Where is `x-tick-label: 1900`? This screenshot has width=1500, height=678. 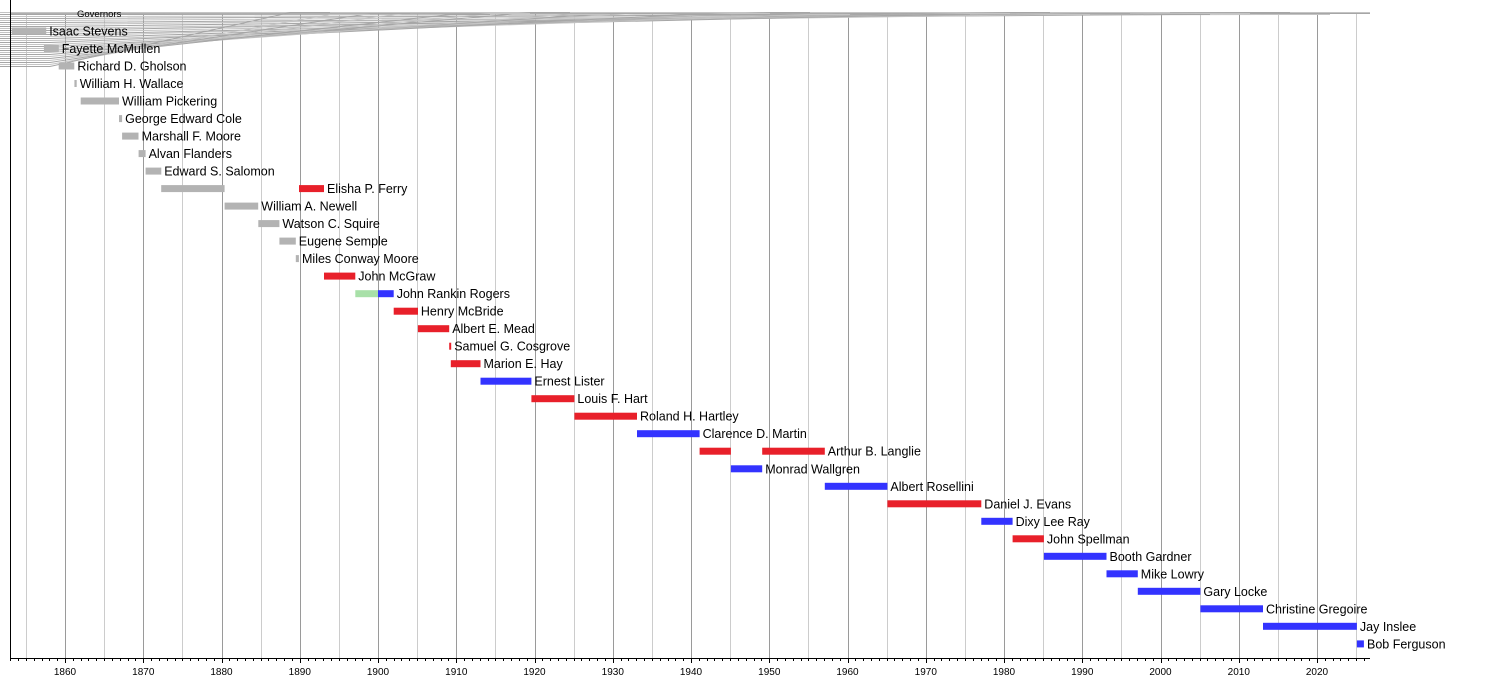
x-tick-label: 1900 is located at coordinates (378, 672).